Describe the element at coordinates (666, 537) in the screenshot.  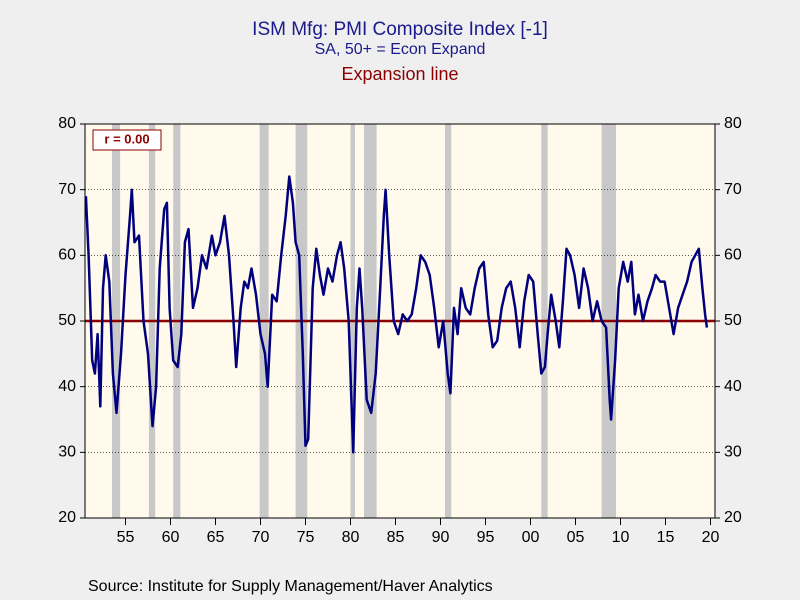
I see `x-tick-label: 15` at that location.